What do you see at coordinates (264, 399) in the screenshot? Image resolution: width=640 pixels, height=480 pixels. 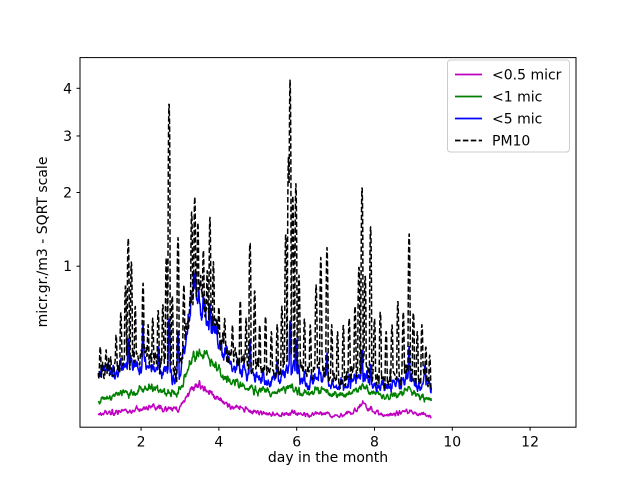 I see `series-line--0.5-micr` at bounding box center [264, 399].